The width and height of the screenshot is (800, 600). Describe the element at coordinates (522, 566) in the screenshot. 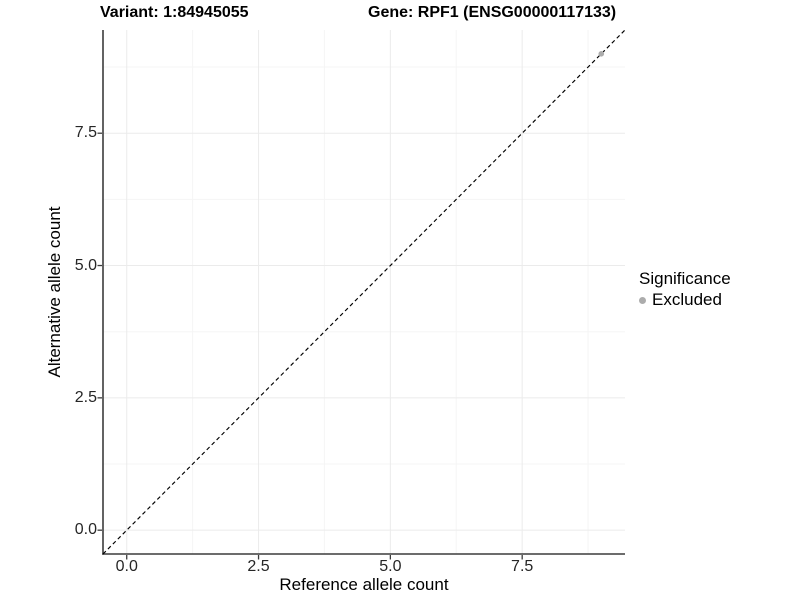

I see `x-tick-label: 7.5` at that location.